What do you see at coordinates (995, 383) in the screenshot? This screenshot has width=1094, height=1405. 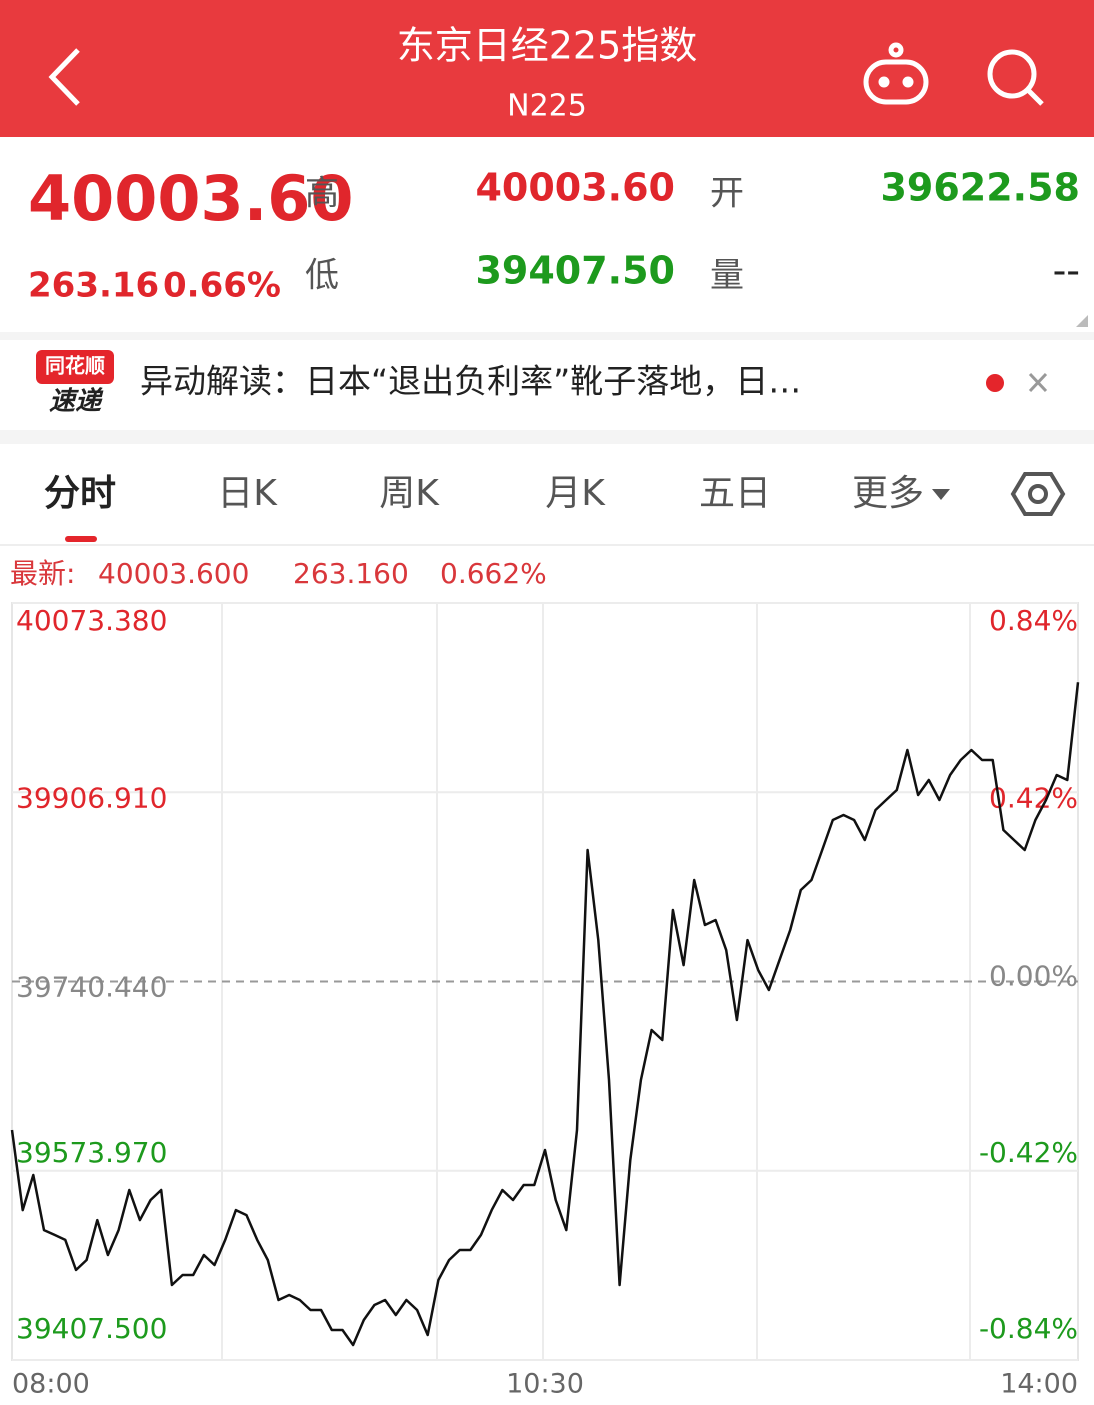 I see `unread-dot` at bounding box center [995, 383].